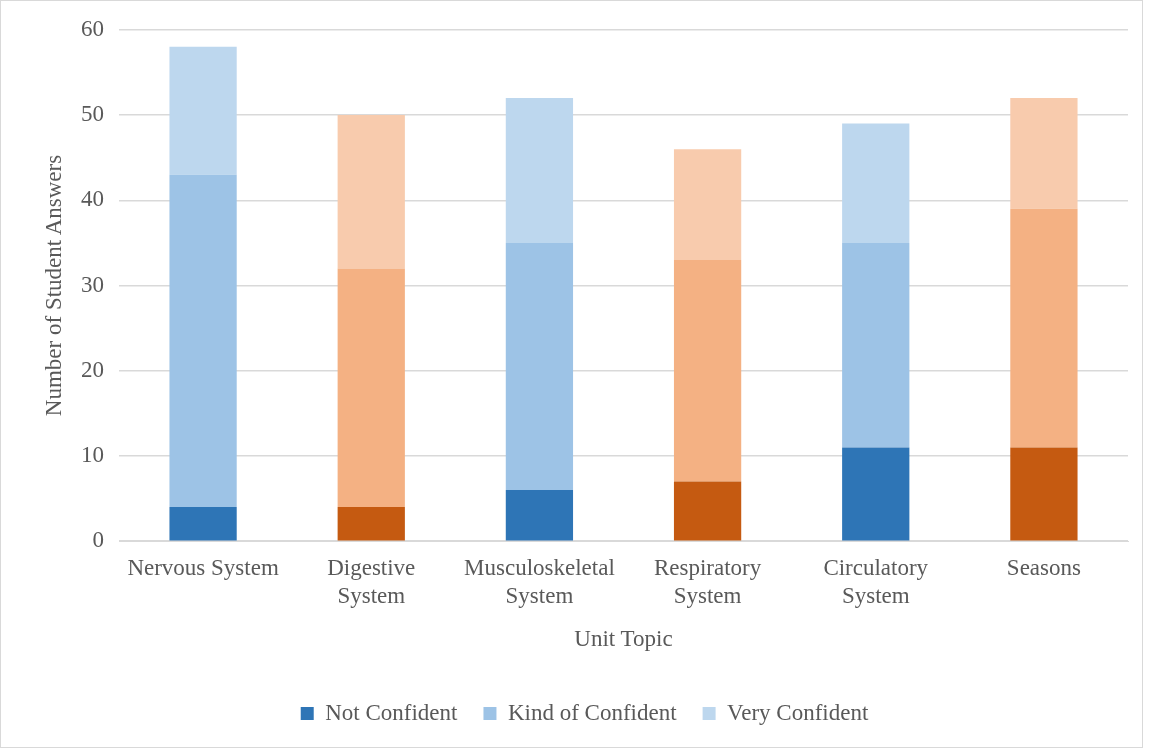  What do you see at coordinates (98, 540) in the screenshot?
I see `y-tick-label: 0` at bounding box center [98, 540].